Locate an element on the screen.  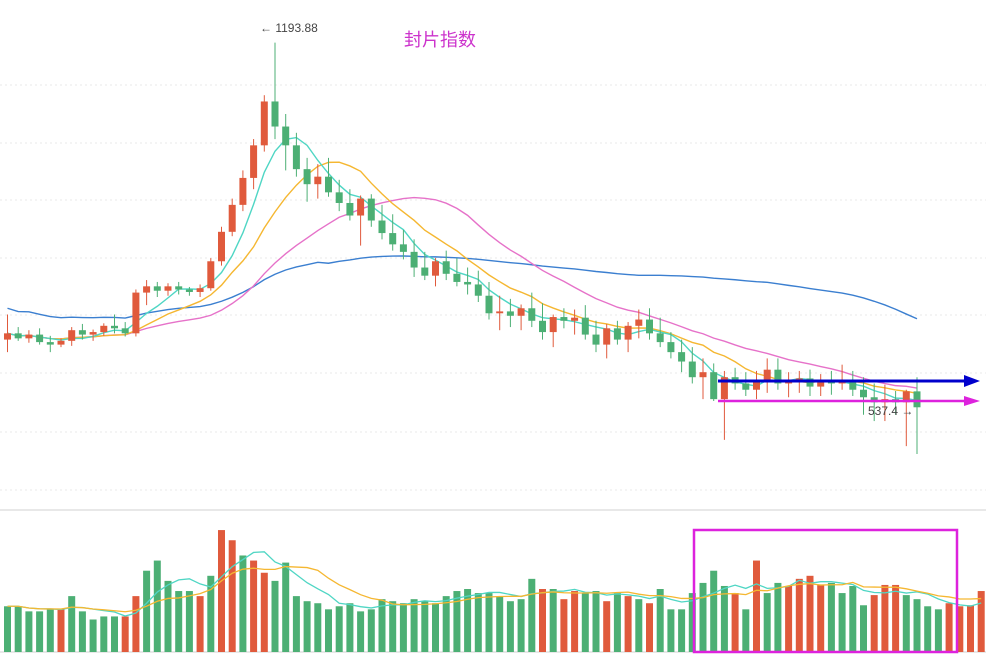
volume-ma5-line is located at coordinates (494, 584).